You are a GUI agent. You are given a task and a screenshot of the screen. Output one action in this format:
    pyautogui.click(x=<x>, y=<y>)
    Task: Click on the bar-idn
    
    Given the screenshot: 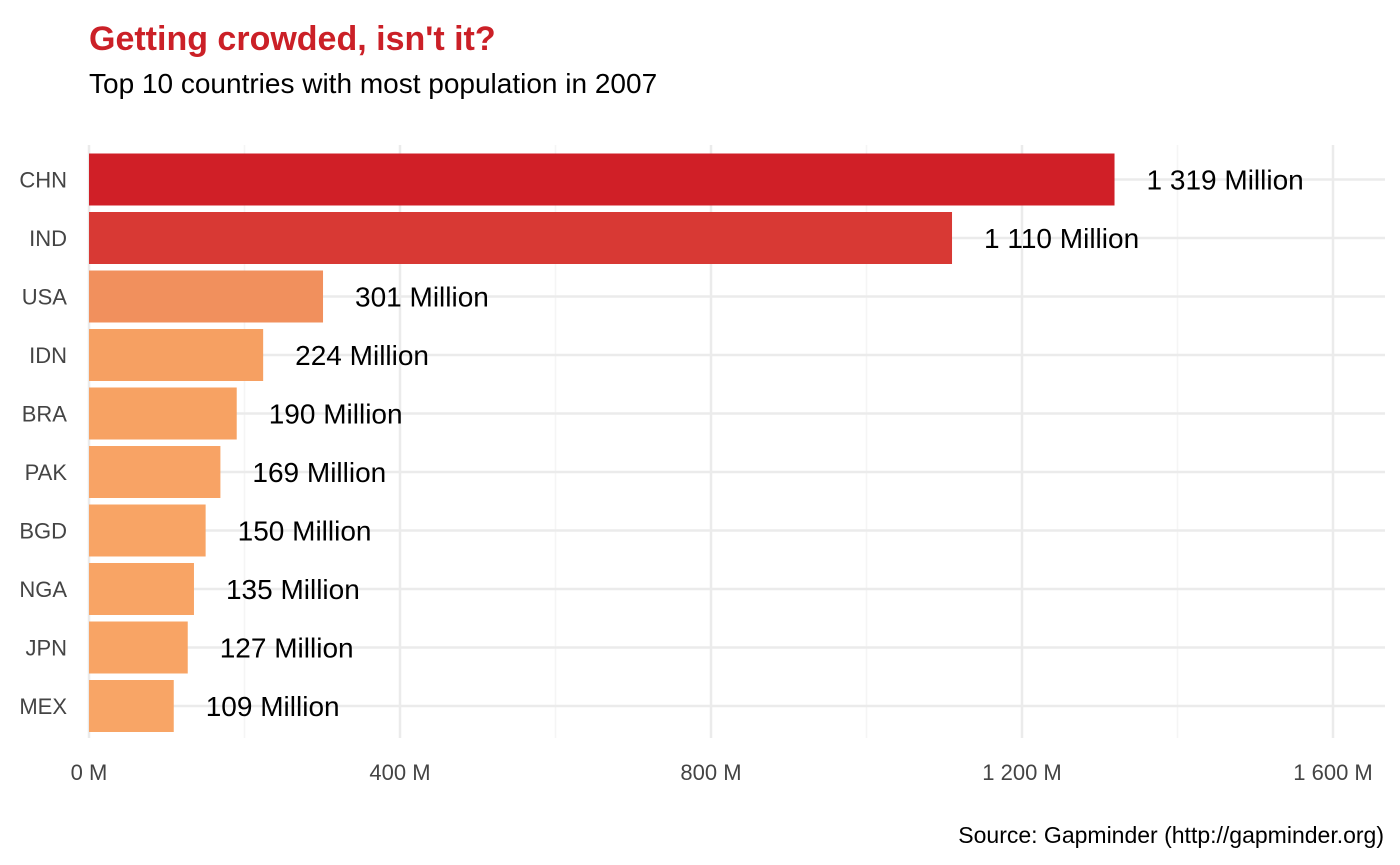 What is the action you would take?
    pyautogui.click(x=176, y=355)
    